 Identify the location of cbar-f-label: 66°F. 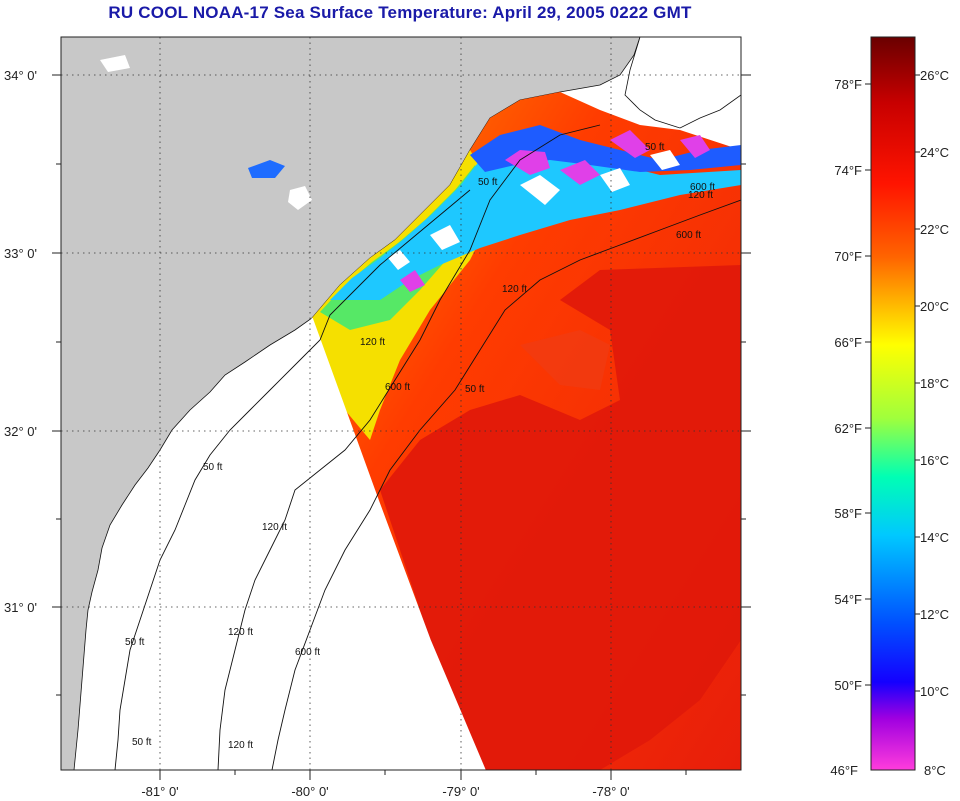
(848, 342).